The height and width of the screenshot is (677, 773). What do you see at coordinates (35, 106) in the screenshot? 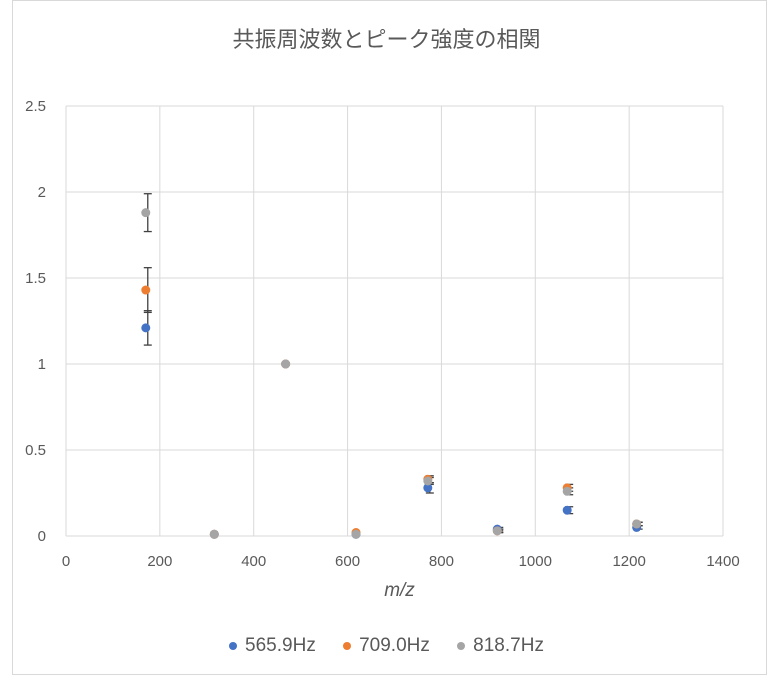
I see `y-tick-label: 2.5` at bounding box center [35, 106].